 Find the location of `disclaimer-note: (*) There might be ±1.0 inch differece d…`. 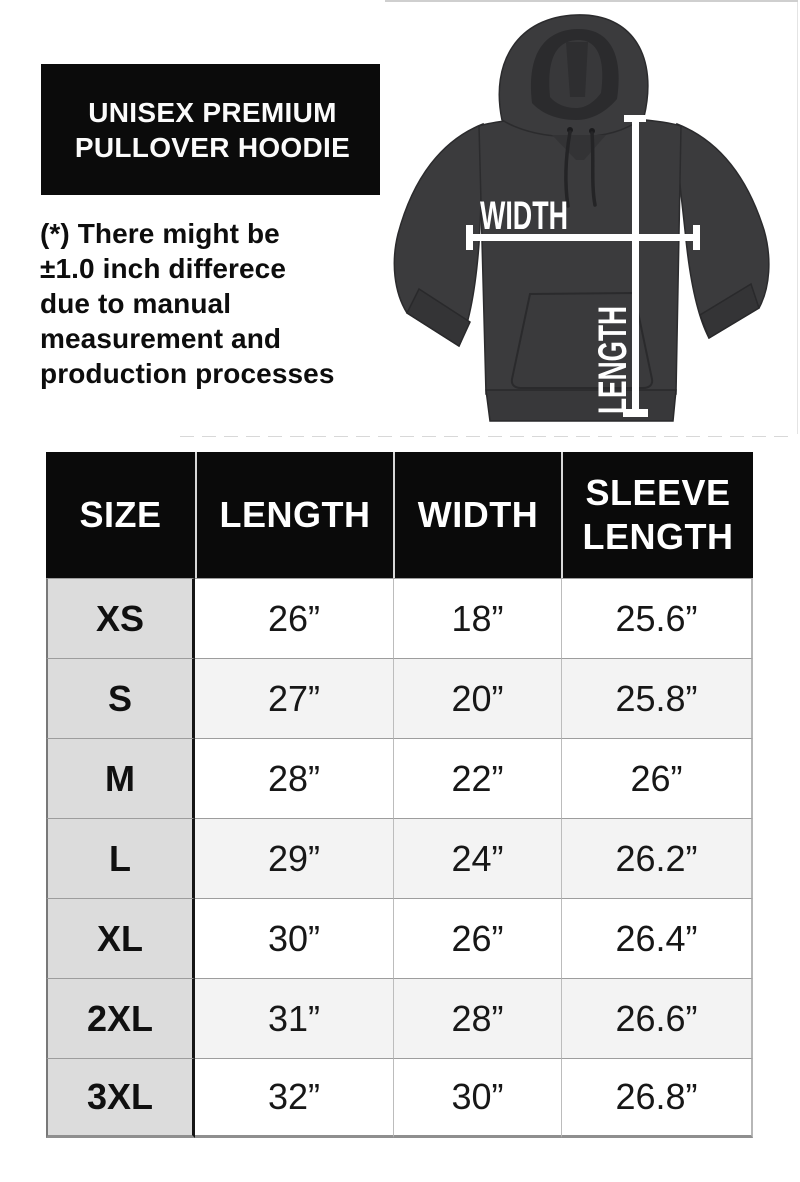

disclaimer-note: (*) There might be ±1.0 inch differece d… is located at coordinates (187, 303).